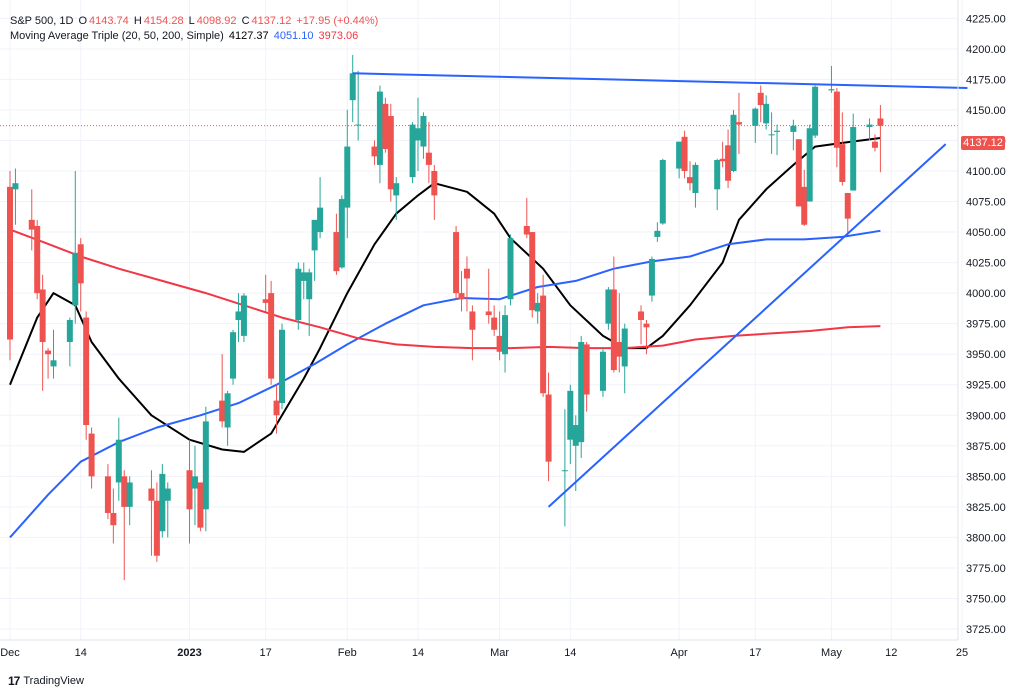 The width and height of the screenshot is (1024, 695). What do you see at coordinates (986, 416) in the screenshot?
I see `y-tick-label: 3900.00` at bounding box center [986, 416].